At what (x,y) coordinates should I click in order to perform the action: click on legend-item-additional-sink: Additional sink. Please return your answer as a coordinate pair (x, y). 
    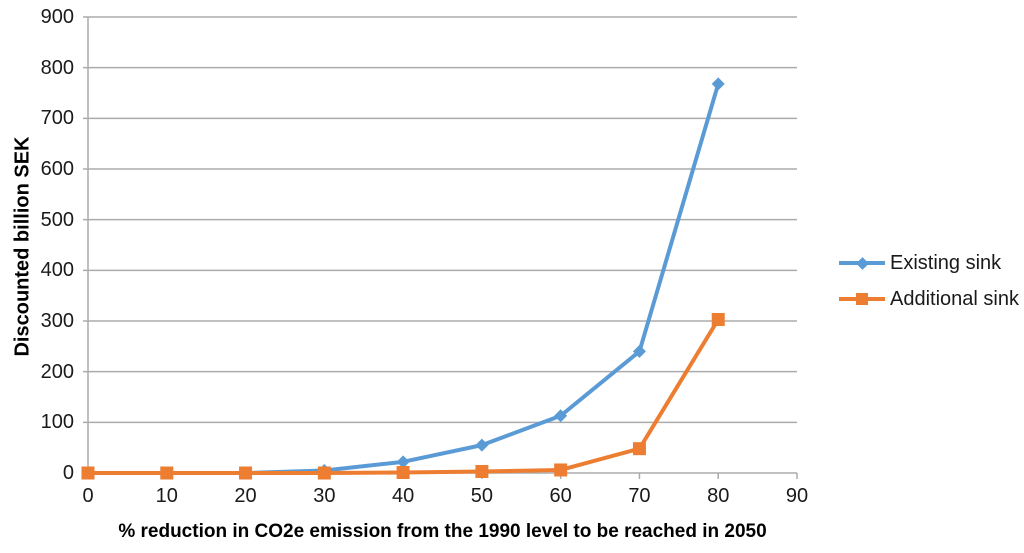
    Looking at the image, I should click on (929, 299).